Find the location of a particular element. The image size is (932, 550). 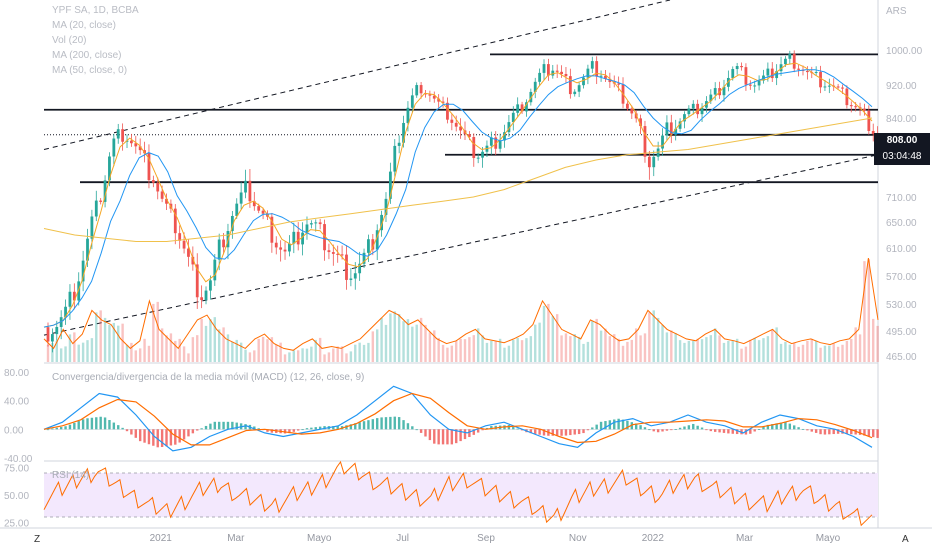

zoom-button: Z is located at coordinates (37, 539).